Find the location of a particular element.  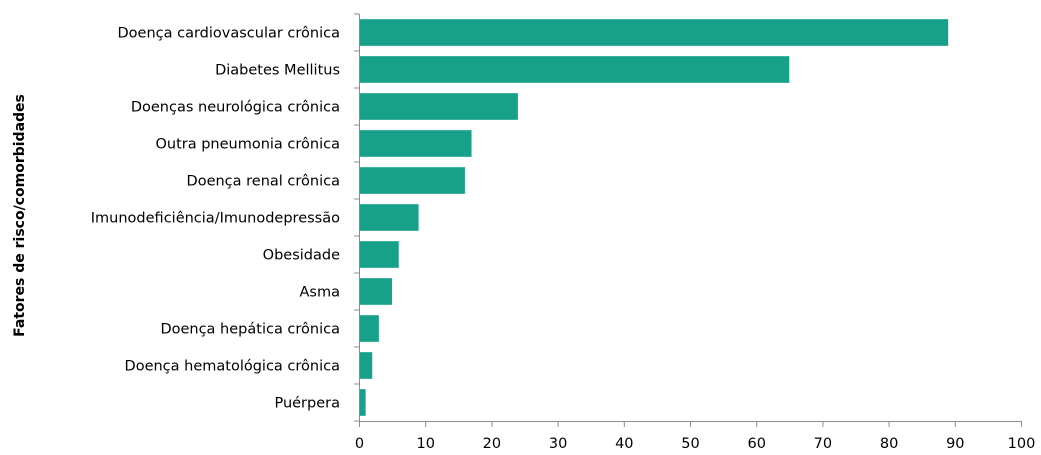

x-tick-label: 80 is located at coordinates (889, 444).